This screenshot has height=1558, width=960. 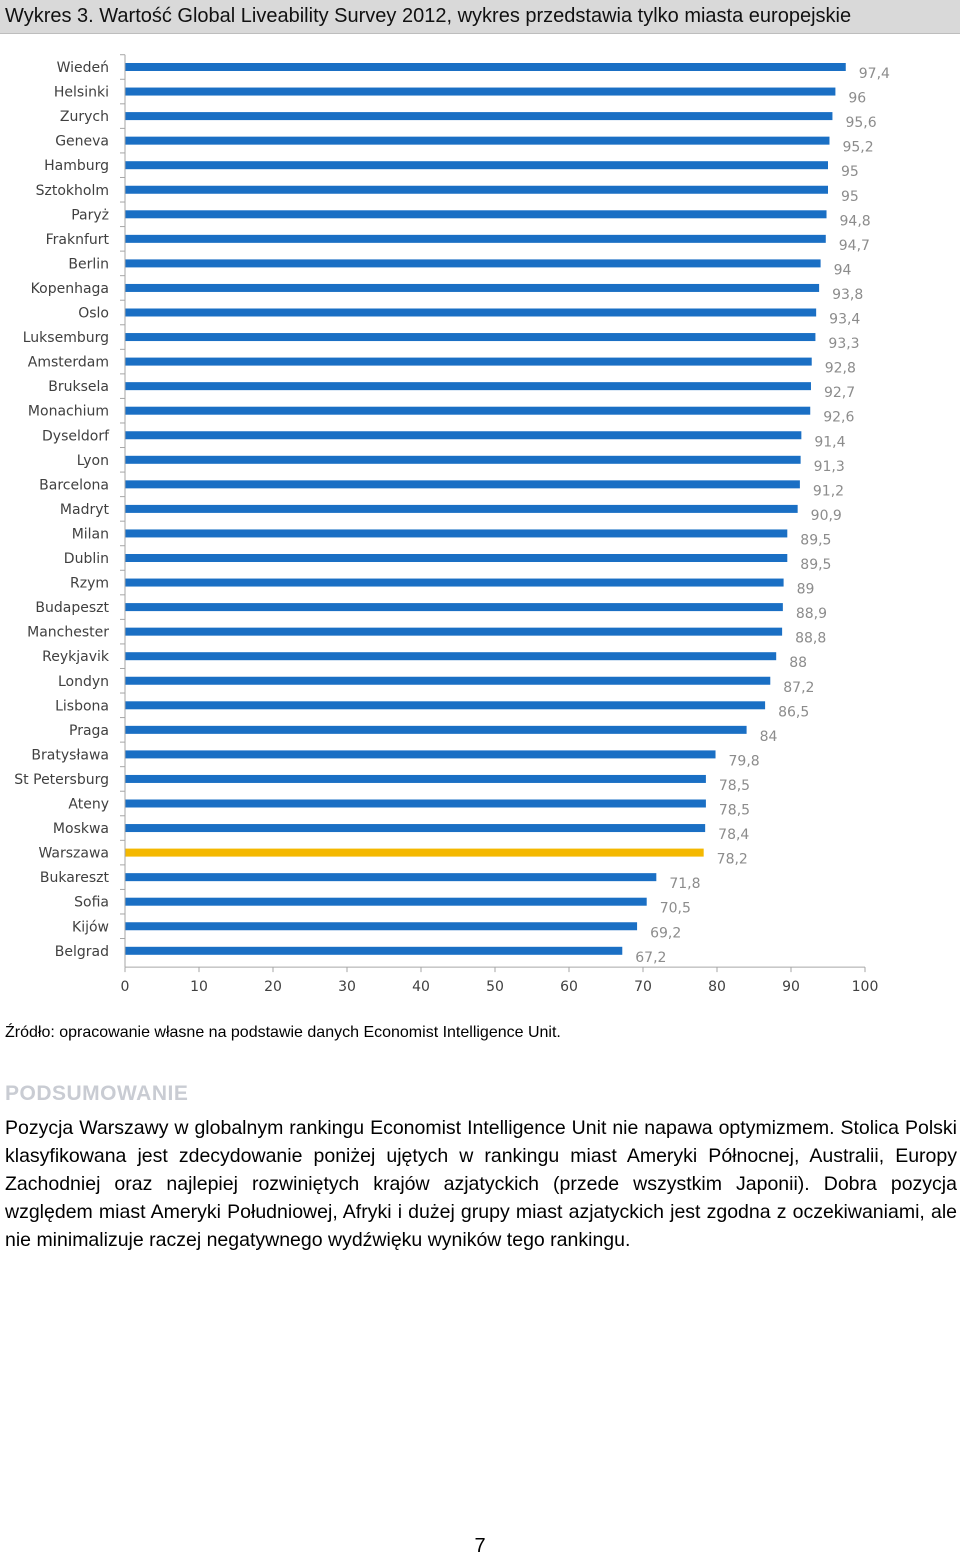 What do you see at coordinates (90, 534) in the screenshot?
I see `category-label: Milan` at bounding box center [90, 534].